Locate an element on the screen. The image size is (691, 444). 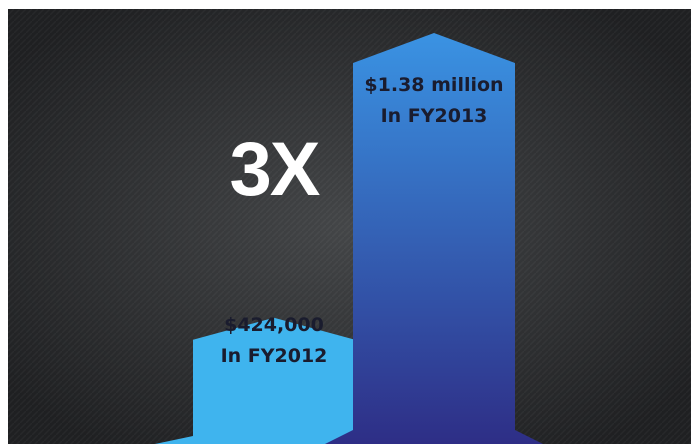
bar-label-fy2012: $424,000 In FY2012 is located at coordinates (274, 340).